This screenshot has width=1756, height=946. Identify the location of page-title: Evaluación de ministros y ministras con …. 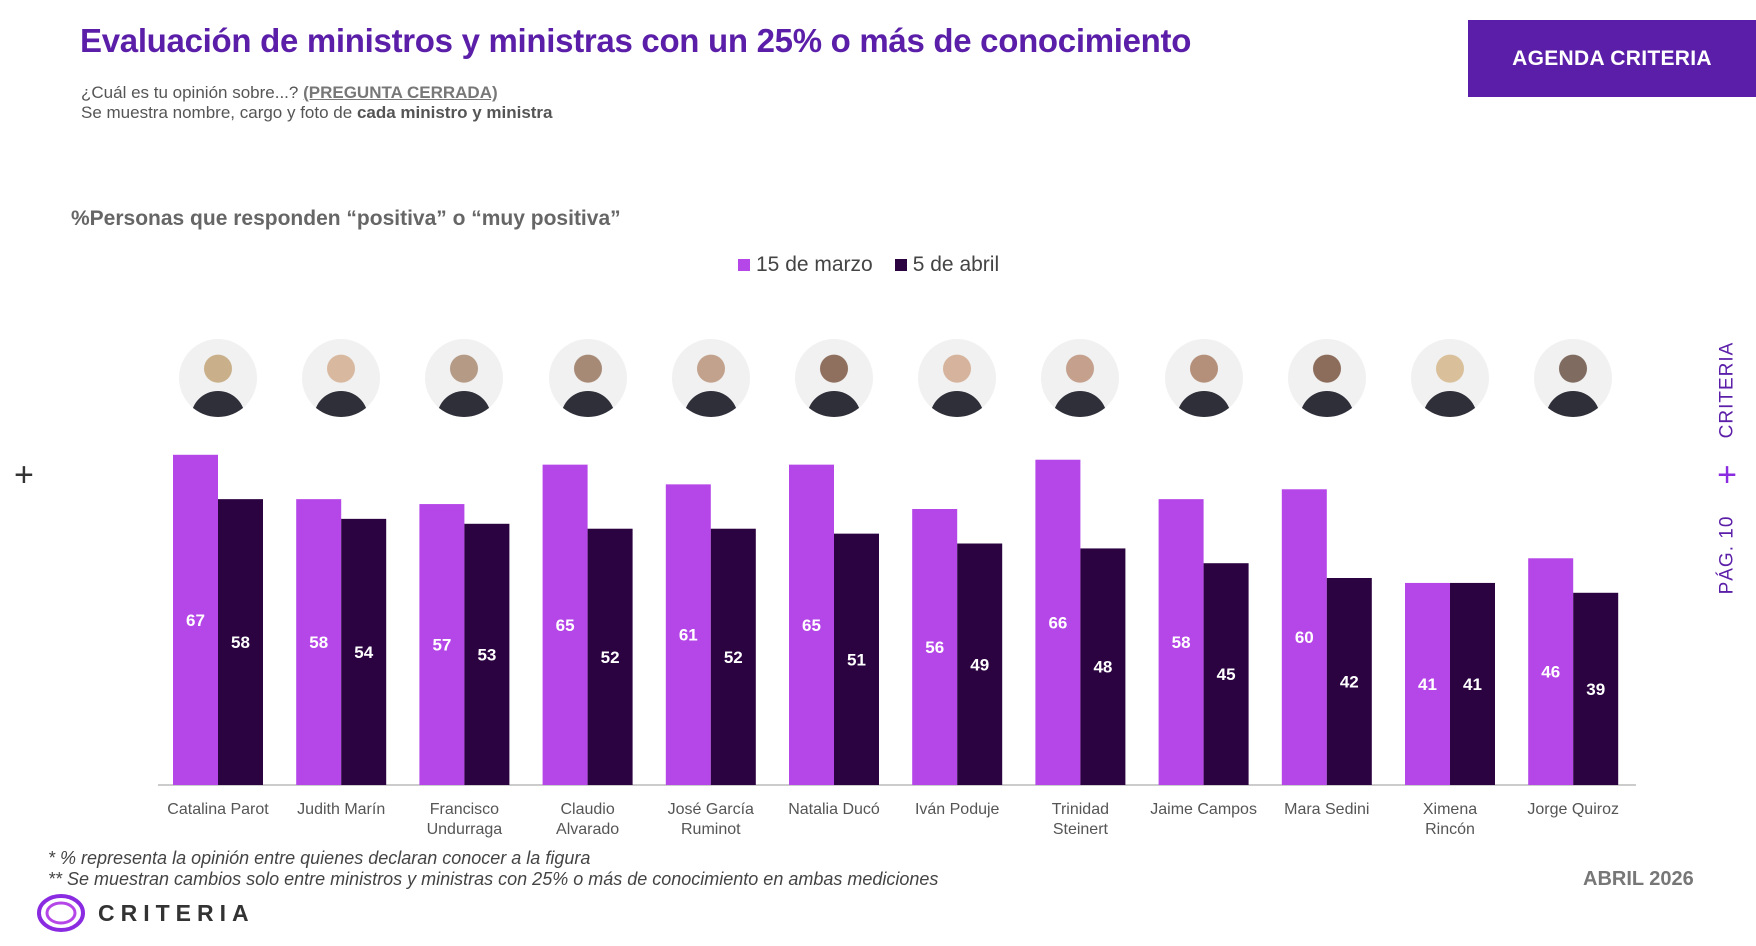
(636, 40).